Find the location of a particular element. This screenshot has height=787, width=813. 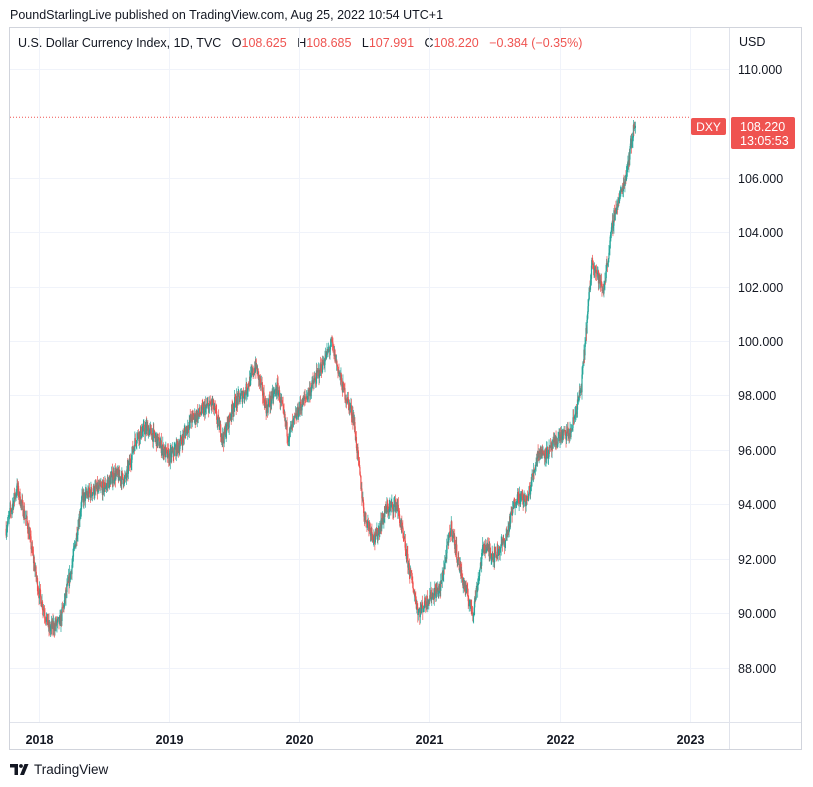

tradingview-brand: TradingView is located at coordinates (71, 769).